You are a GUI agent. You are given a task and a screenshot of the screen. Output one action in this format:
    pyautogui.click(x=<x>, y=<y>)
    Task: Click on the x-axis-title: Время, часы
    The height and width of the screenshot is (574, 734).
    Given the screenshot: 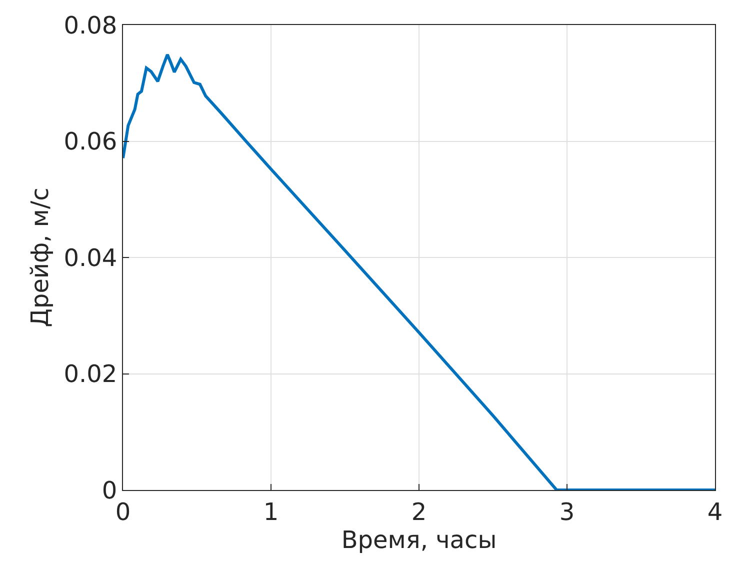 What is the action you would take?
    pyautogui.click(x=419, y=540)
    